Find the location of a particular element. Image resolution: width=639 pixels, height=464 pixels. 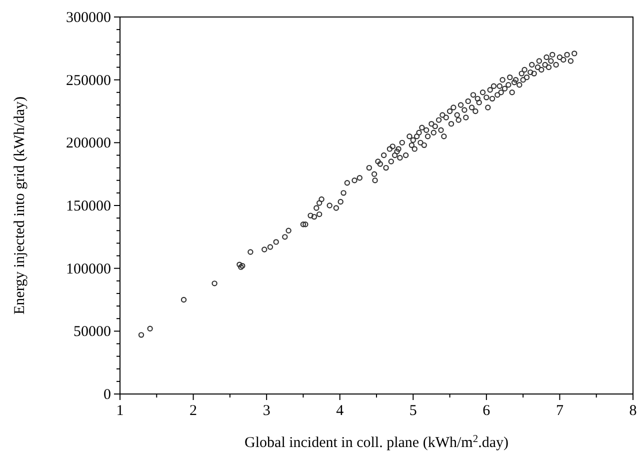

x-tick-label: 3 is located at coordinates (266, 411).